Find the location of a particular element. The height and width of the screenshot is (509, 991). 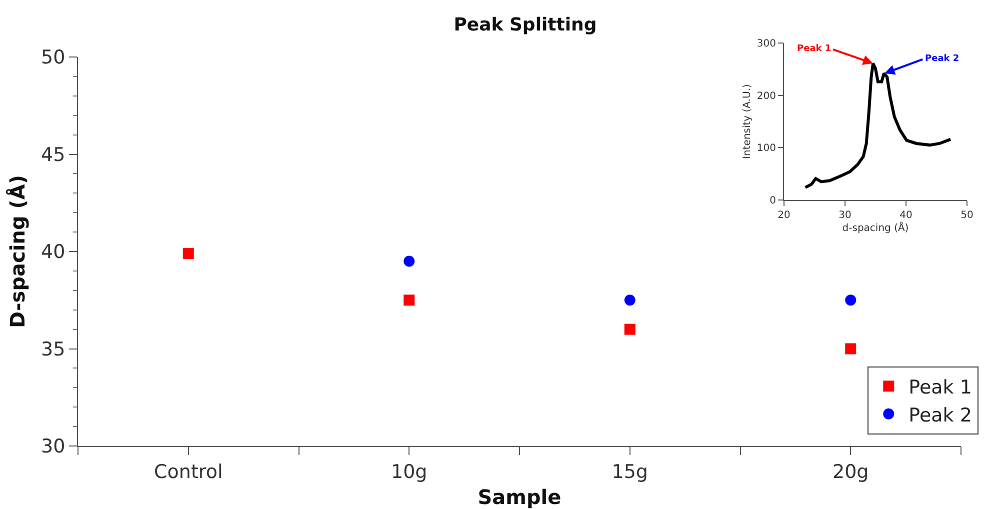

x-tick-label: 15g is located at coordinates (630, 471).